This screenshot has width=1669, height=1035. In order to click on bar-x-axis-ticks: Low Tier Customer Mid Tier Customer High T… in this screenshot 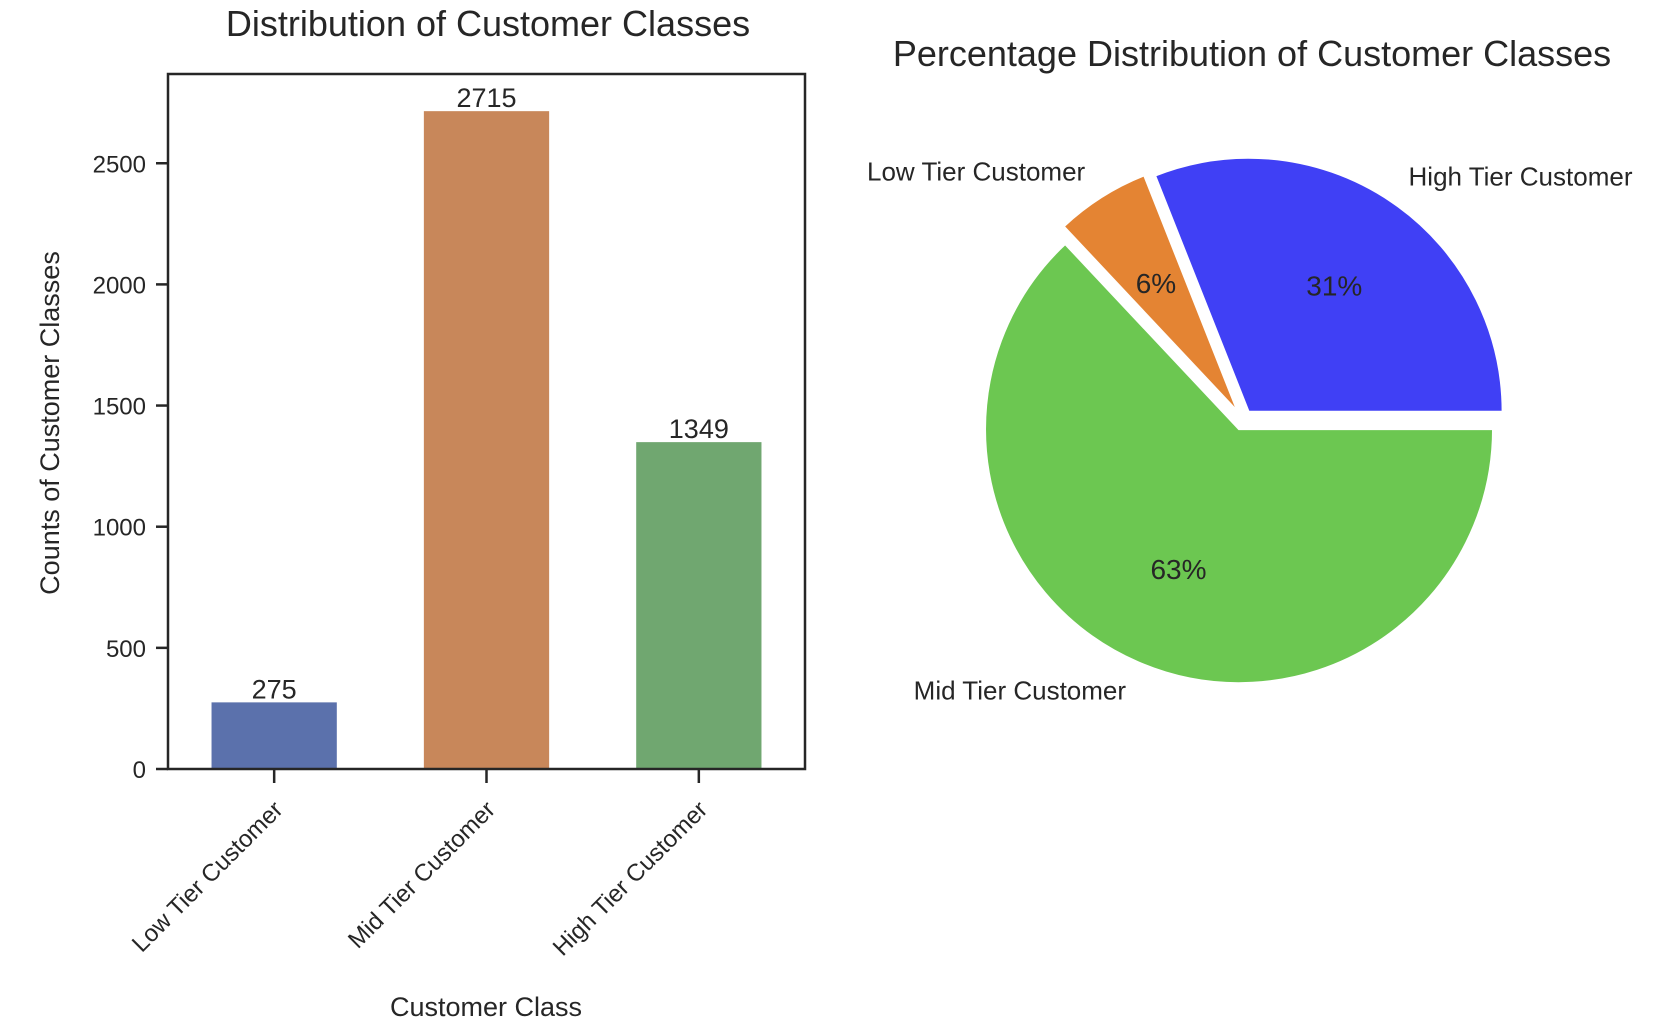, I will do `click(420, 865)`.